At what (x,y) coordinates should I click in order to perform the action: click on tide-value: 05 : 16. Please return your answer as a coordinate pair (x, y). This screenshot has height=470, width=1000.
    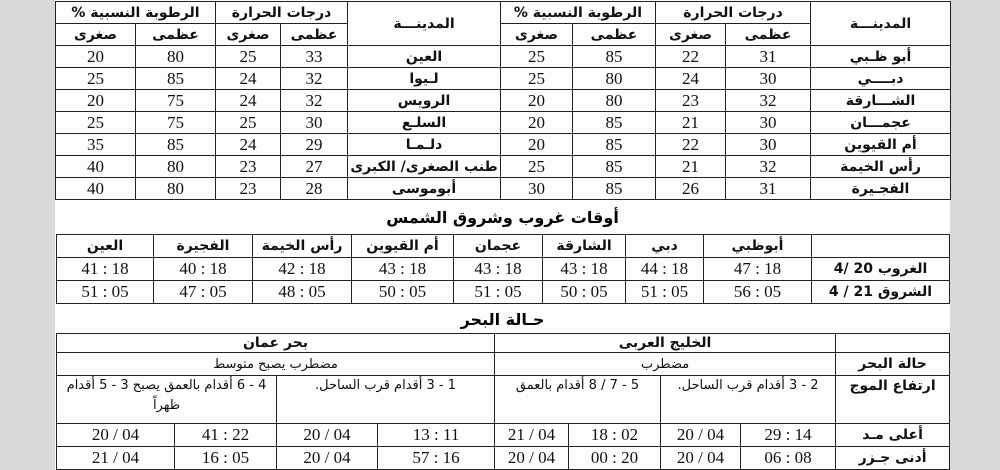
    Looking at the image, I should click on (226, 458).